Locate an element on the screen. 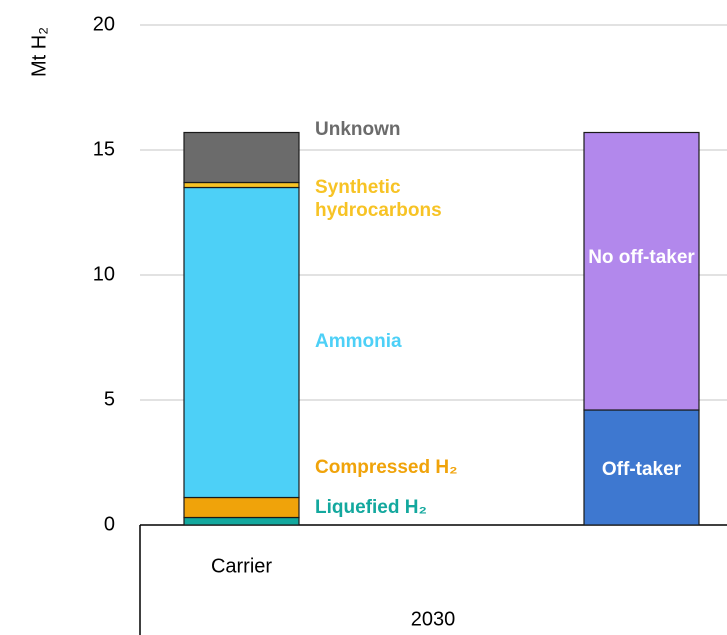 The width and height of the screenshot is (727, 635). x-tick-label: Carrier is located at coordinates (241, 566).